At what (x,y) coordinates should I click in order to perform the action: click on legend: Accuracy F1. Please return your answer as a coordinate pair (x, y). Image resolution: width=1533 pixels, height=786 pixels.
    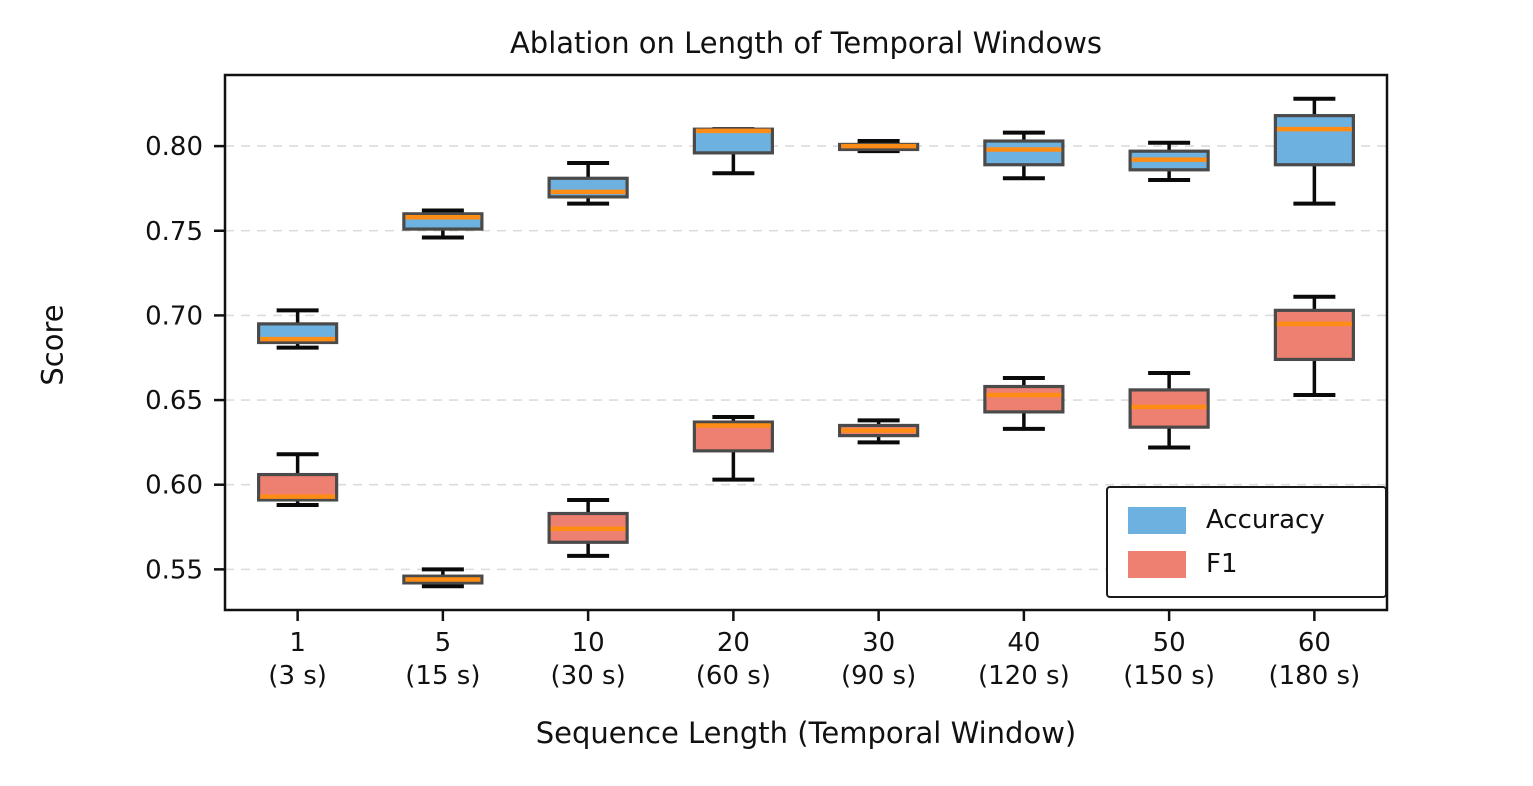
    Looking at the image, I should click on (1246, 542).